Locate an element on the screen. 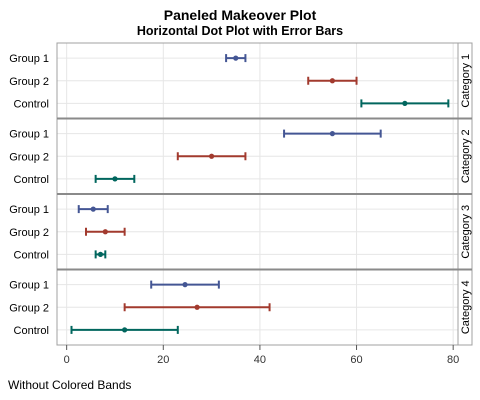 This screenshot has width=480, height=400. x-tick-label: 40 is located at coordinates (260, 360).